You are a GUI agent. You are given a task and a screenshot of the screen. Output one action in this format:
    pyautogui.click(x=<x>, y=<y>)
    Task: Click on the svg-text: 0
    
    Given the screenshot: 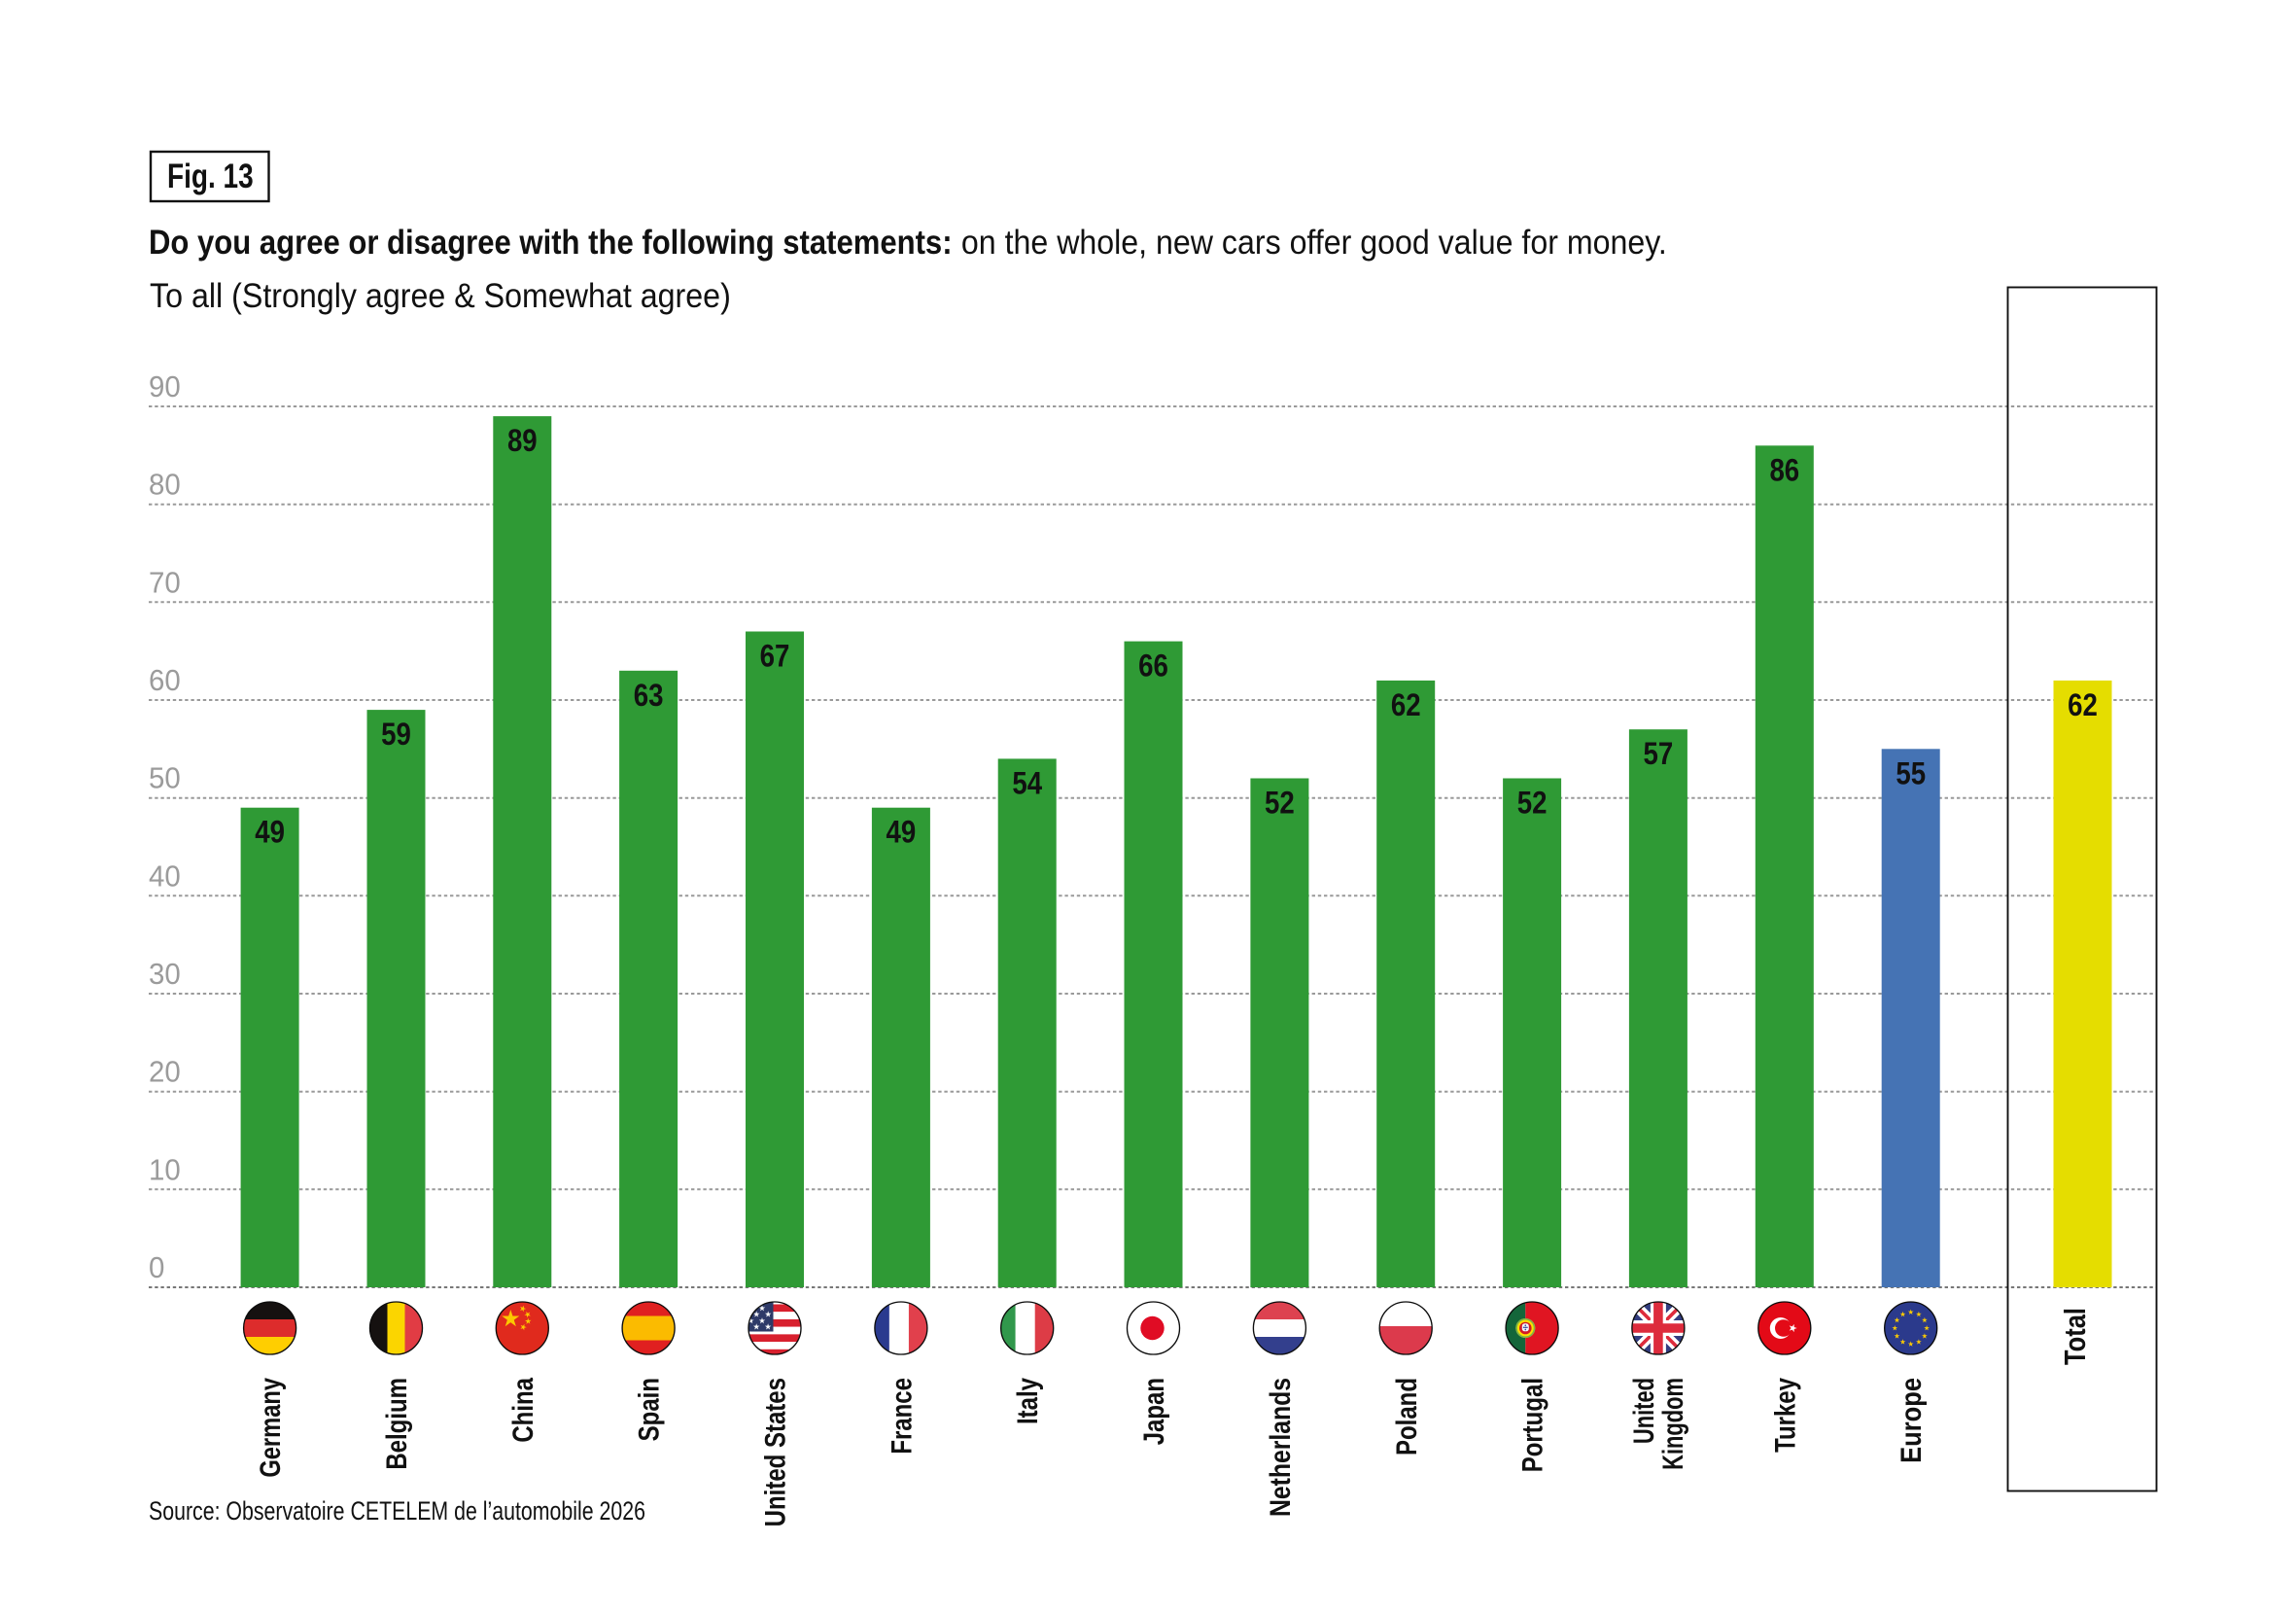 What is the action you would take?
    pyautogui.click(x=156, y=1267)
    